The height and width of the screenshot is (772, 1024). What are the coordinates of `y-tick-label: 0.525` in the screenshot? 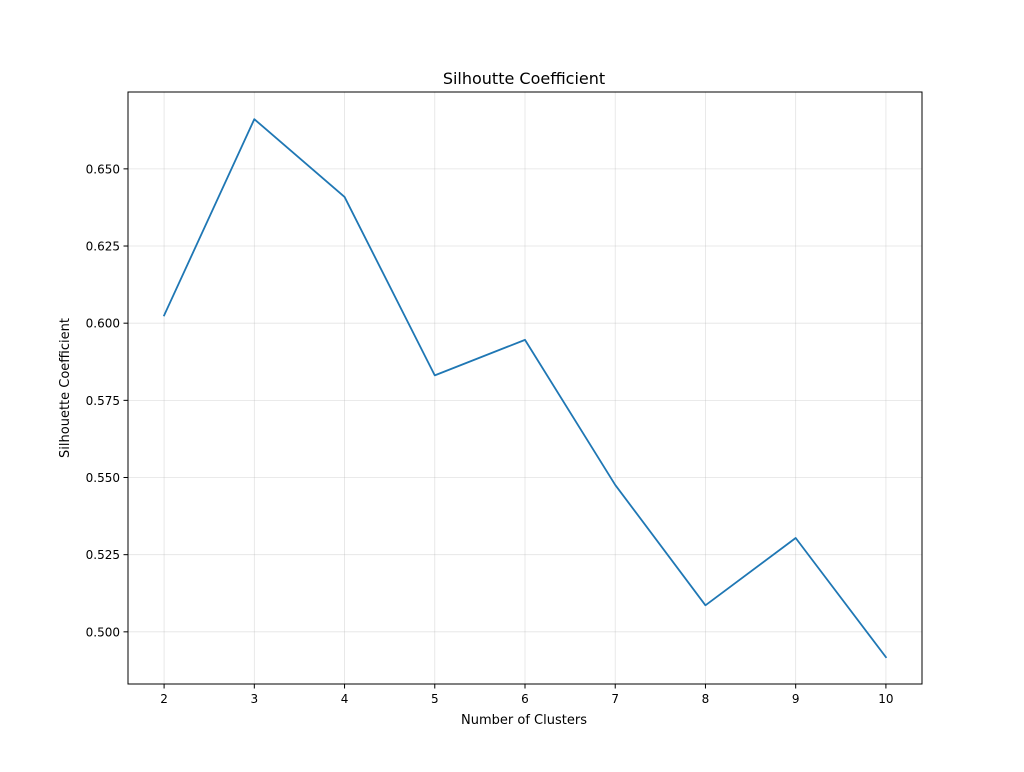 It's located at (103, 555).